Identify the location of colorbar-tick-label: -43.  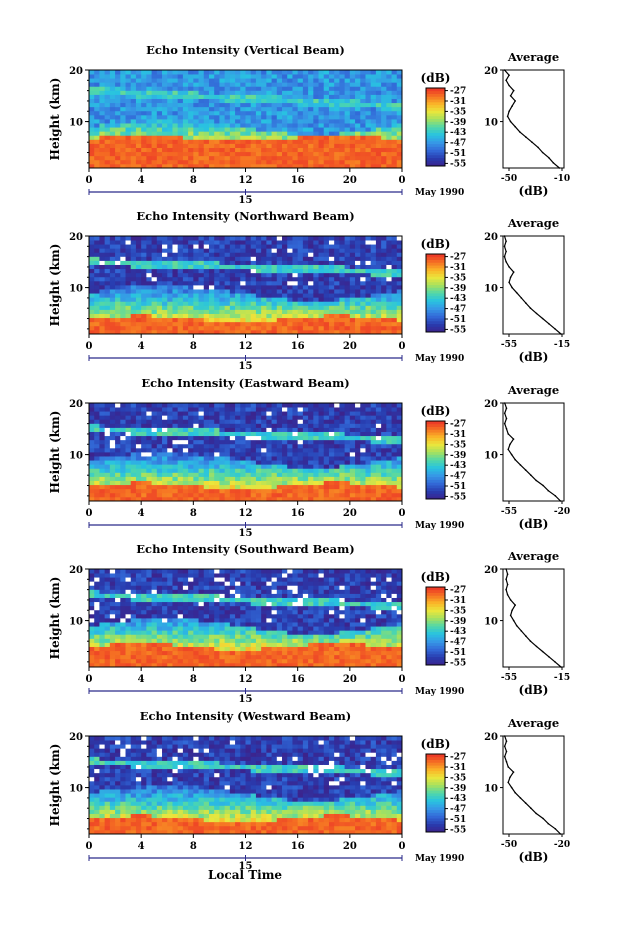
(458, 466).